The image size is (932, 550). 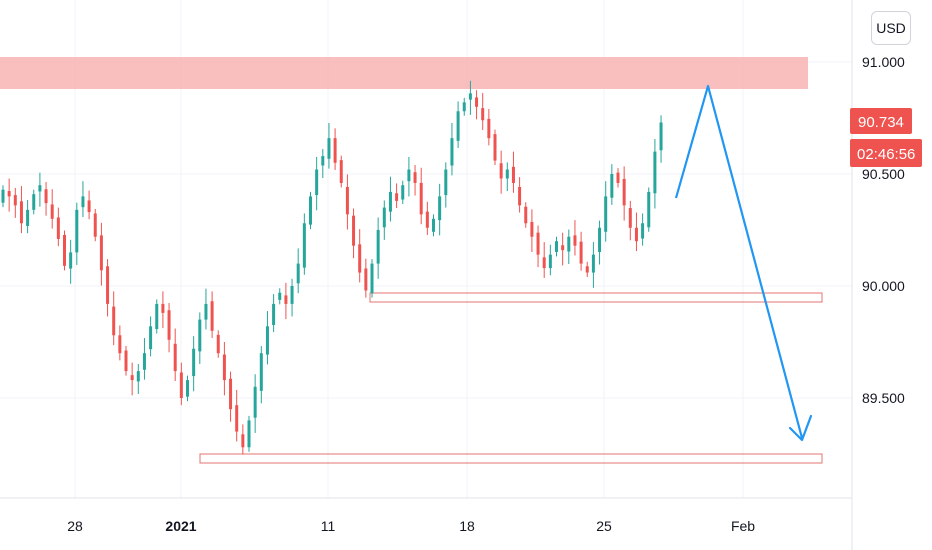 What do you see at coordinates (411, 526) in the screenshot?
I see `x-axis-ticks: 28 2021 11 18 25 Feb` at bounding box center [411, 526].